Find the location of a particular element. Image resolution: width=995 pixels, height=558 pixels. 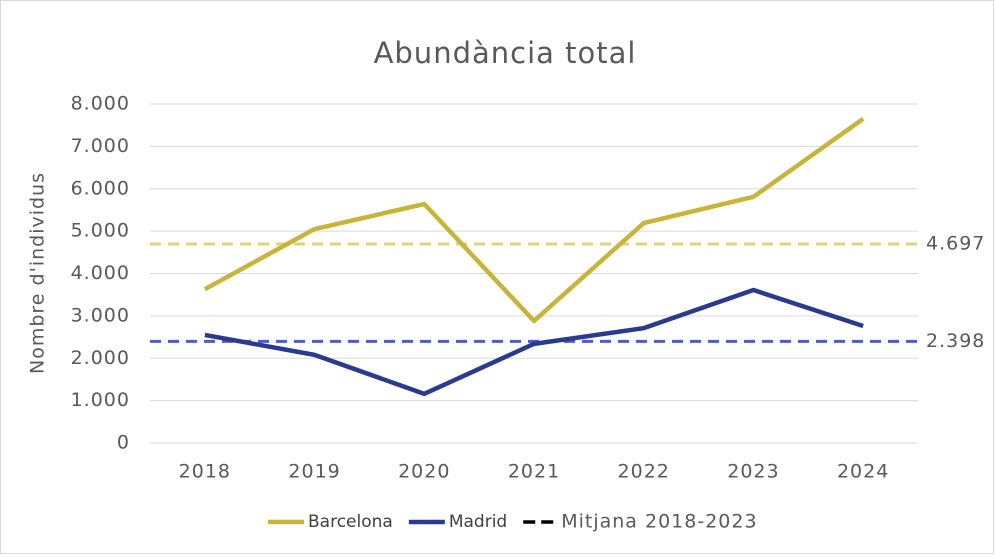

legend-label: Madrid is located at coordinates (478, 522).